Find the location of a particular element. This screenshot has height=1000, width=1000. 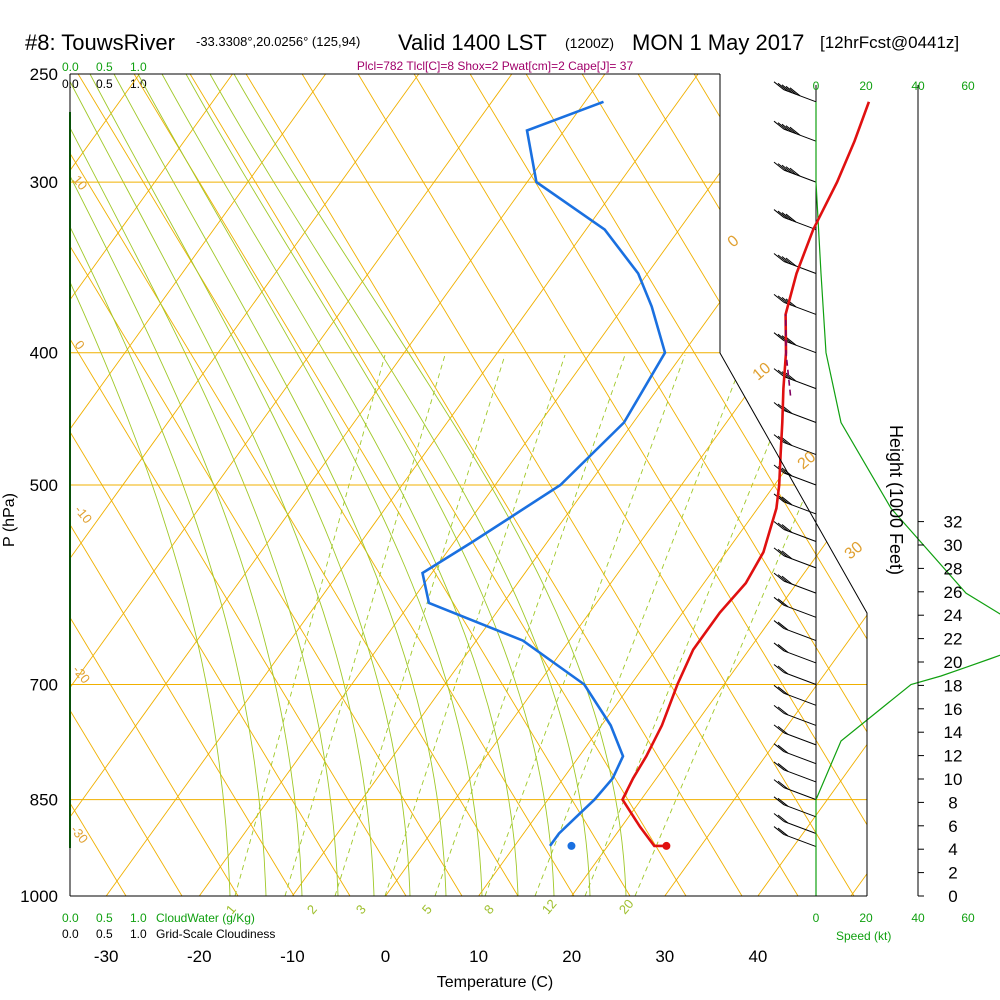

y-tick-label: 400 is located at coordinates (44, 353).